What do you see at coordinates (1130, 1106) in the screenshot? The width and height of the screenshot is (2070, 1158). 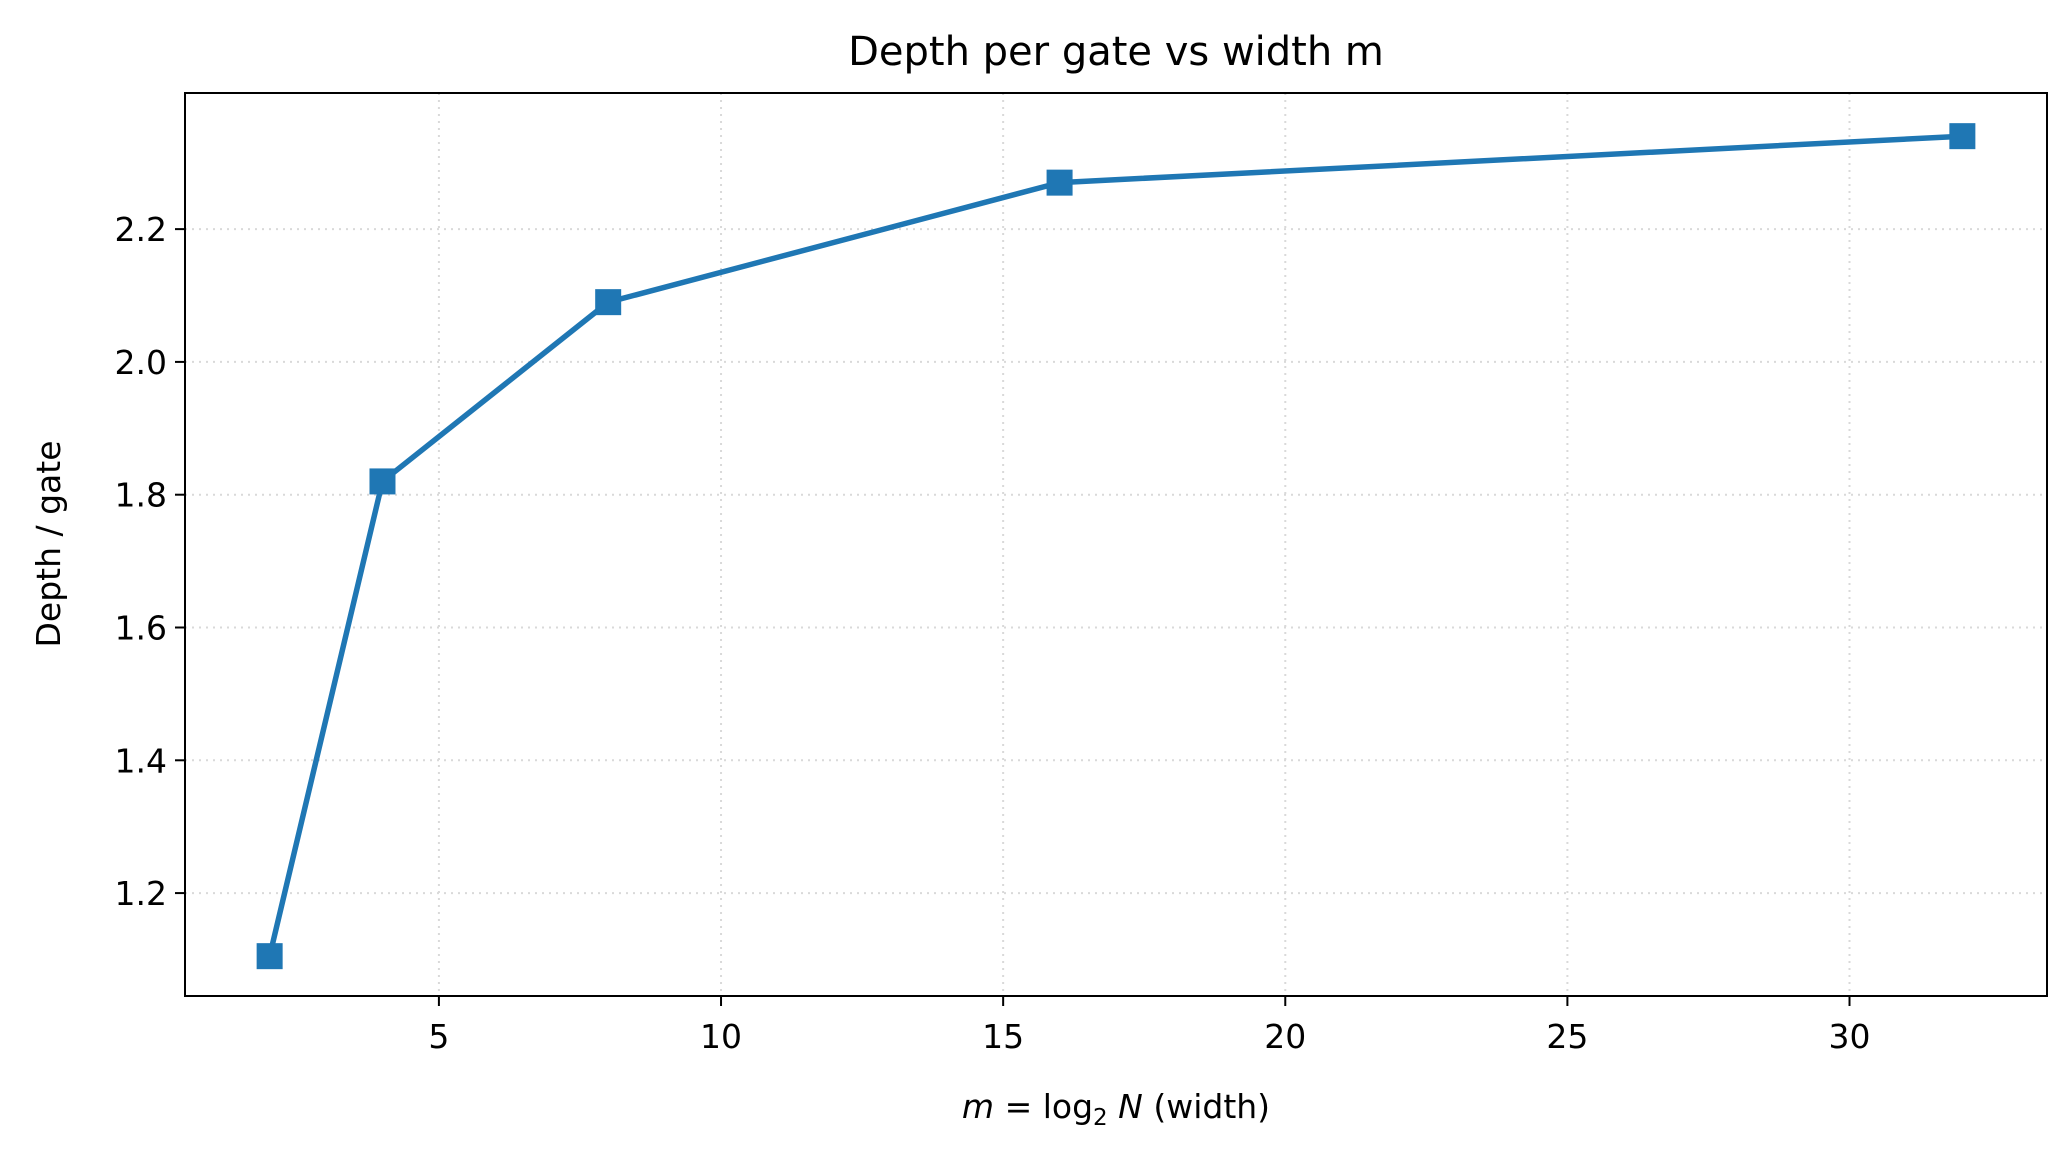 I see `x-axis-title-arg: N` at bounding box center [1130, 1106].